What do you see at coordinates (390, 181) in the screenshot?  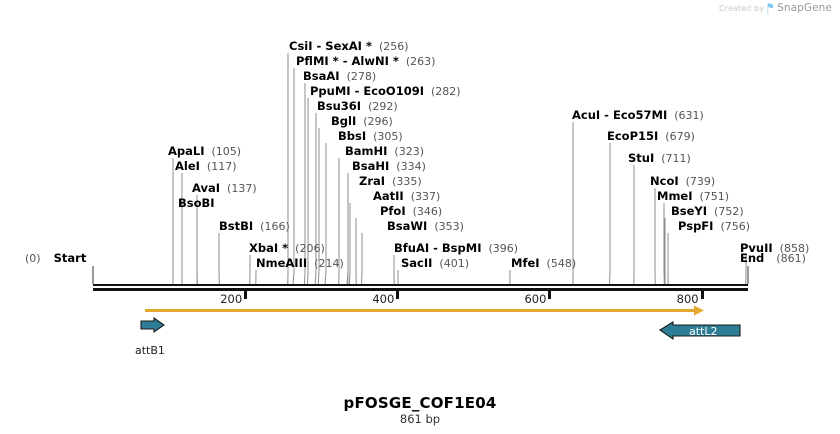 I see `enzyme-label: ZraI (335)` at bounding box center [390, 181].